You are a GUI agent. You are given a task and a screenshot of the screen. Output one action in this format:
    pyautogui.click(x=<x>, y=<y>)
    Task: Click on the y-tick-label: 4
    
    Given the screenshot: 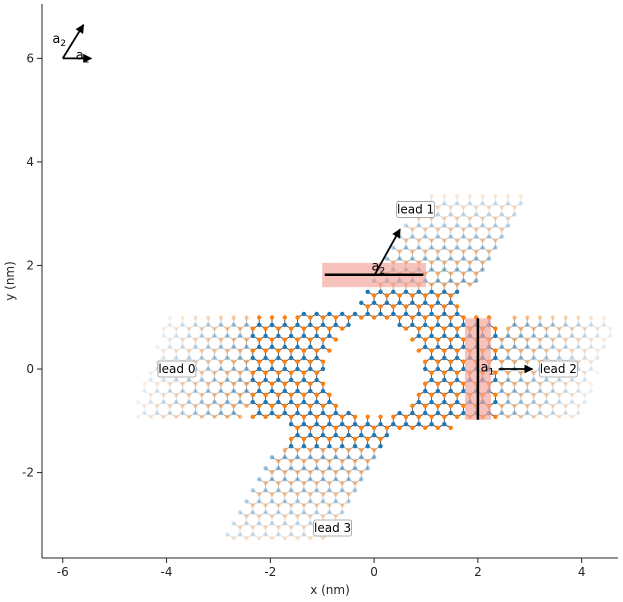 What is the action you would take?
    pyautogui.click(x=30, y=162)
    